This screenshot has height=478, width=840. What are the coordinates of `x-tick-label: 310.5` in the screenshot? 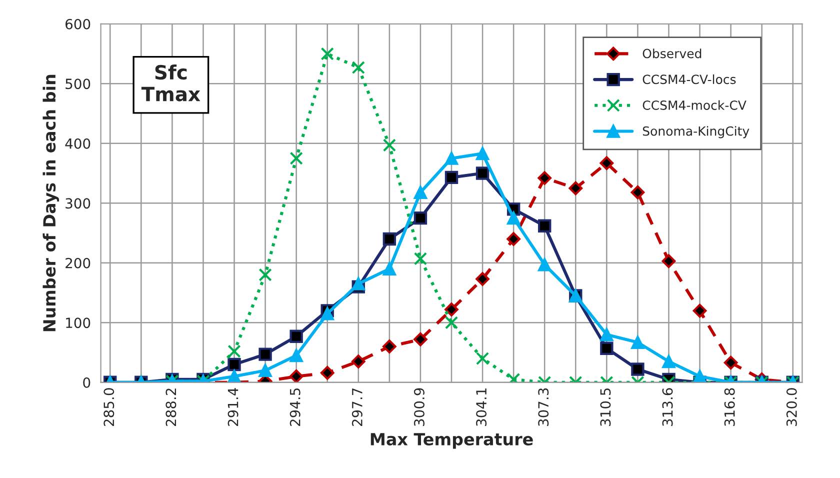 It's located at (605, 407).